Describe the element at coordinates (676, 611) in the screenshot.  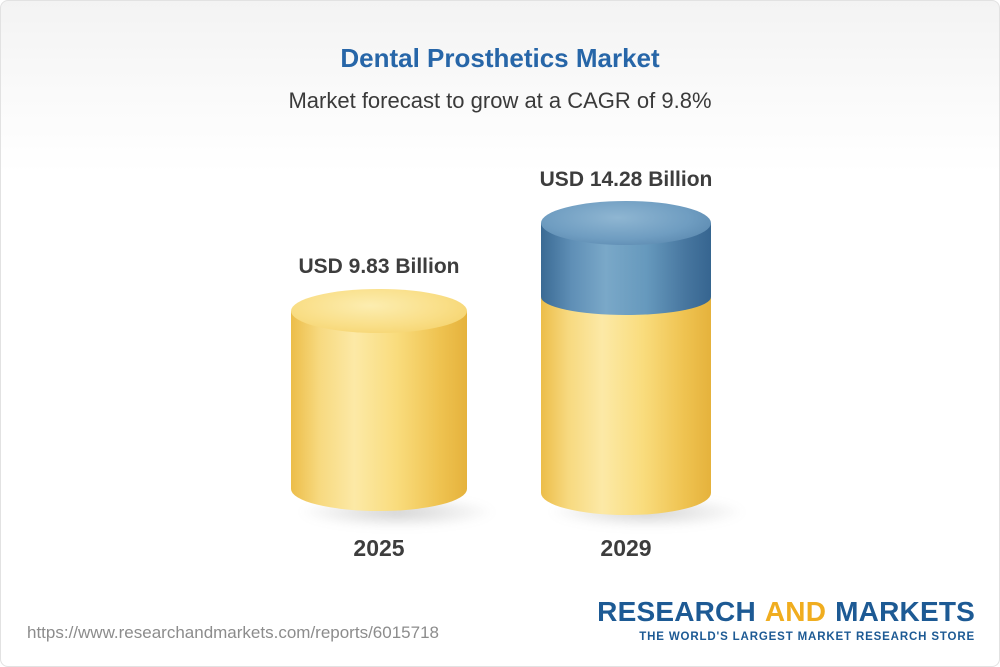
I see `logo-word-research: RESEARCH` at that location.